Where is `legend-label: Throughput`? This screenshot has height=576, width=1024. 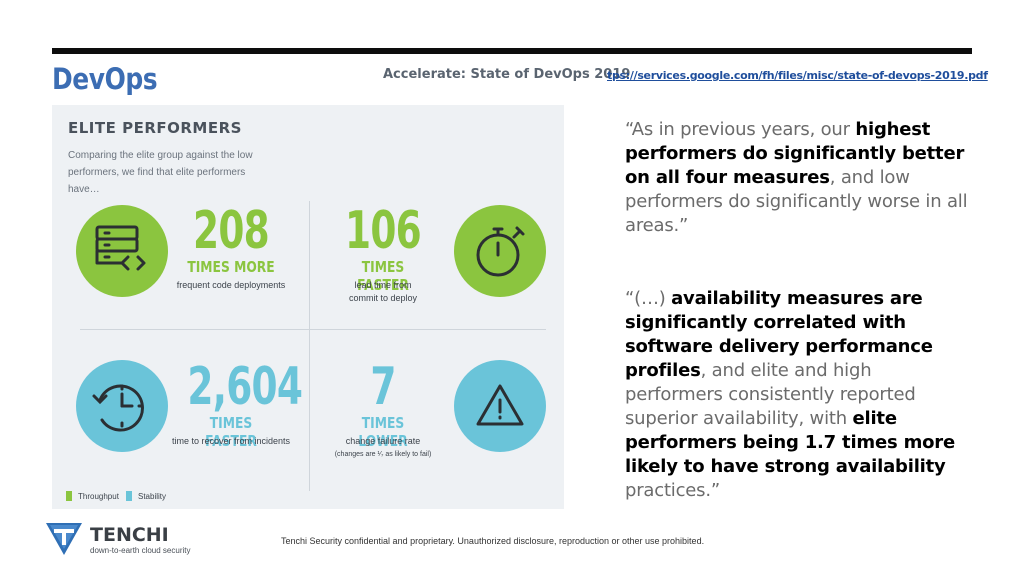 legend-label: Throughput is located at coordinates (98, 496).